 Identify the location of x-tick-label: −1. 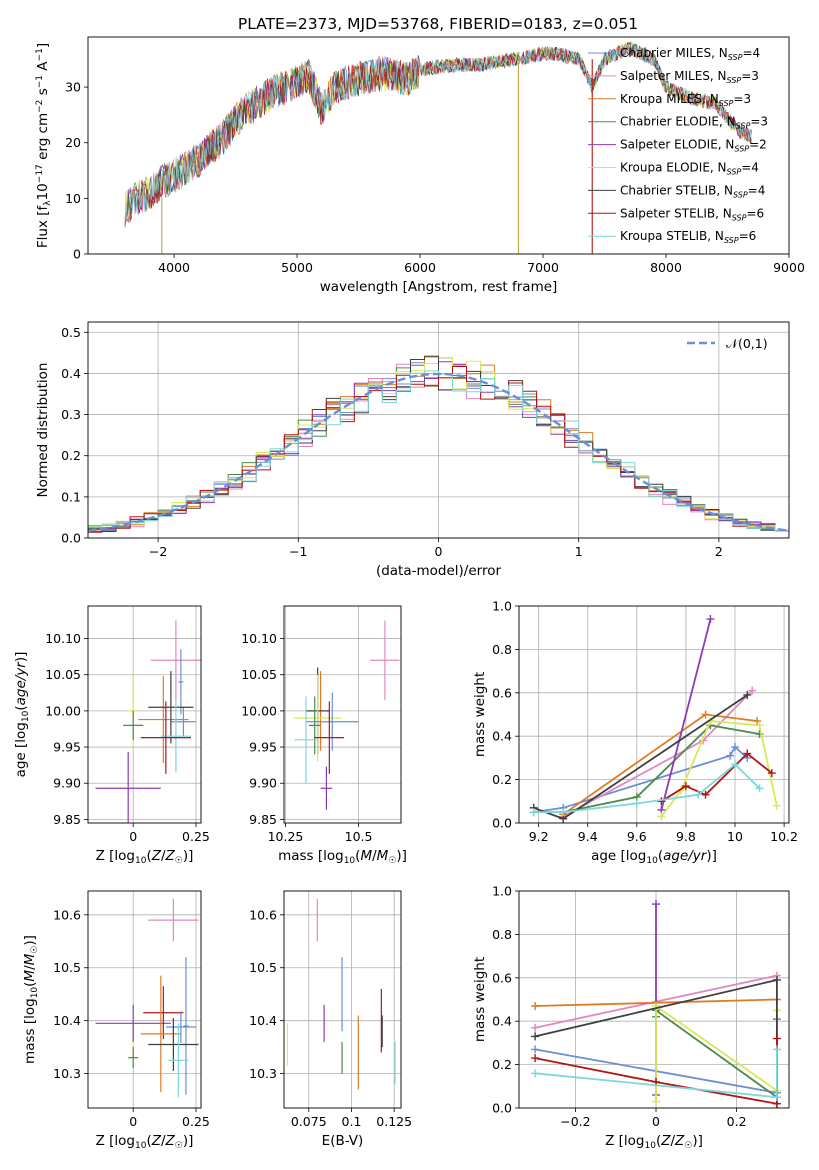
(298, 551).